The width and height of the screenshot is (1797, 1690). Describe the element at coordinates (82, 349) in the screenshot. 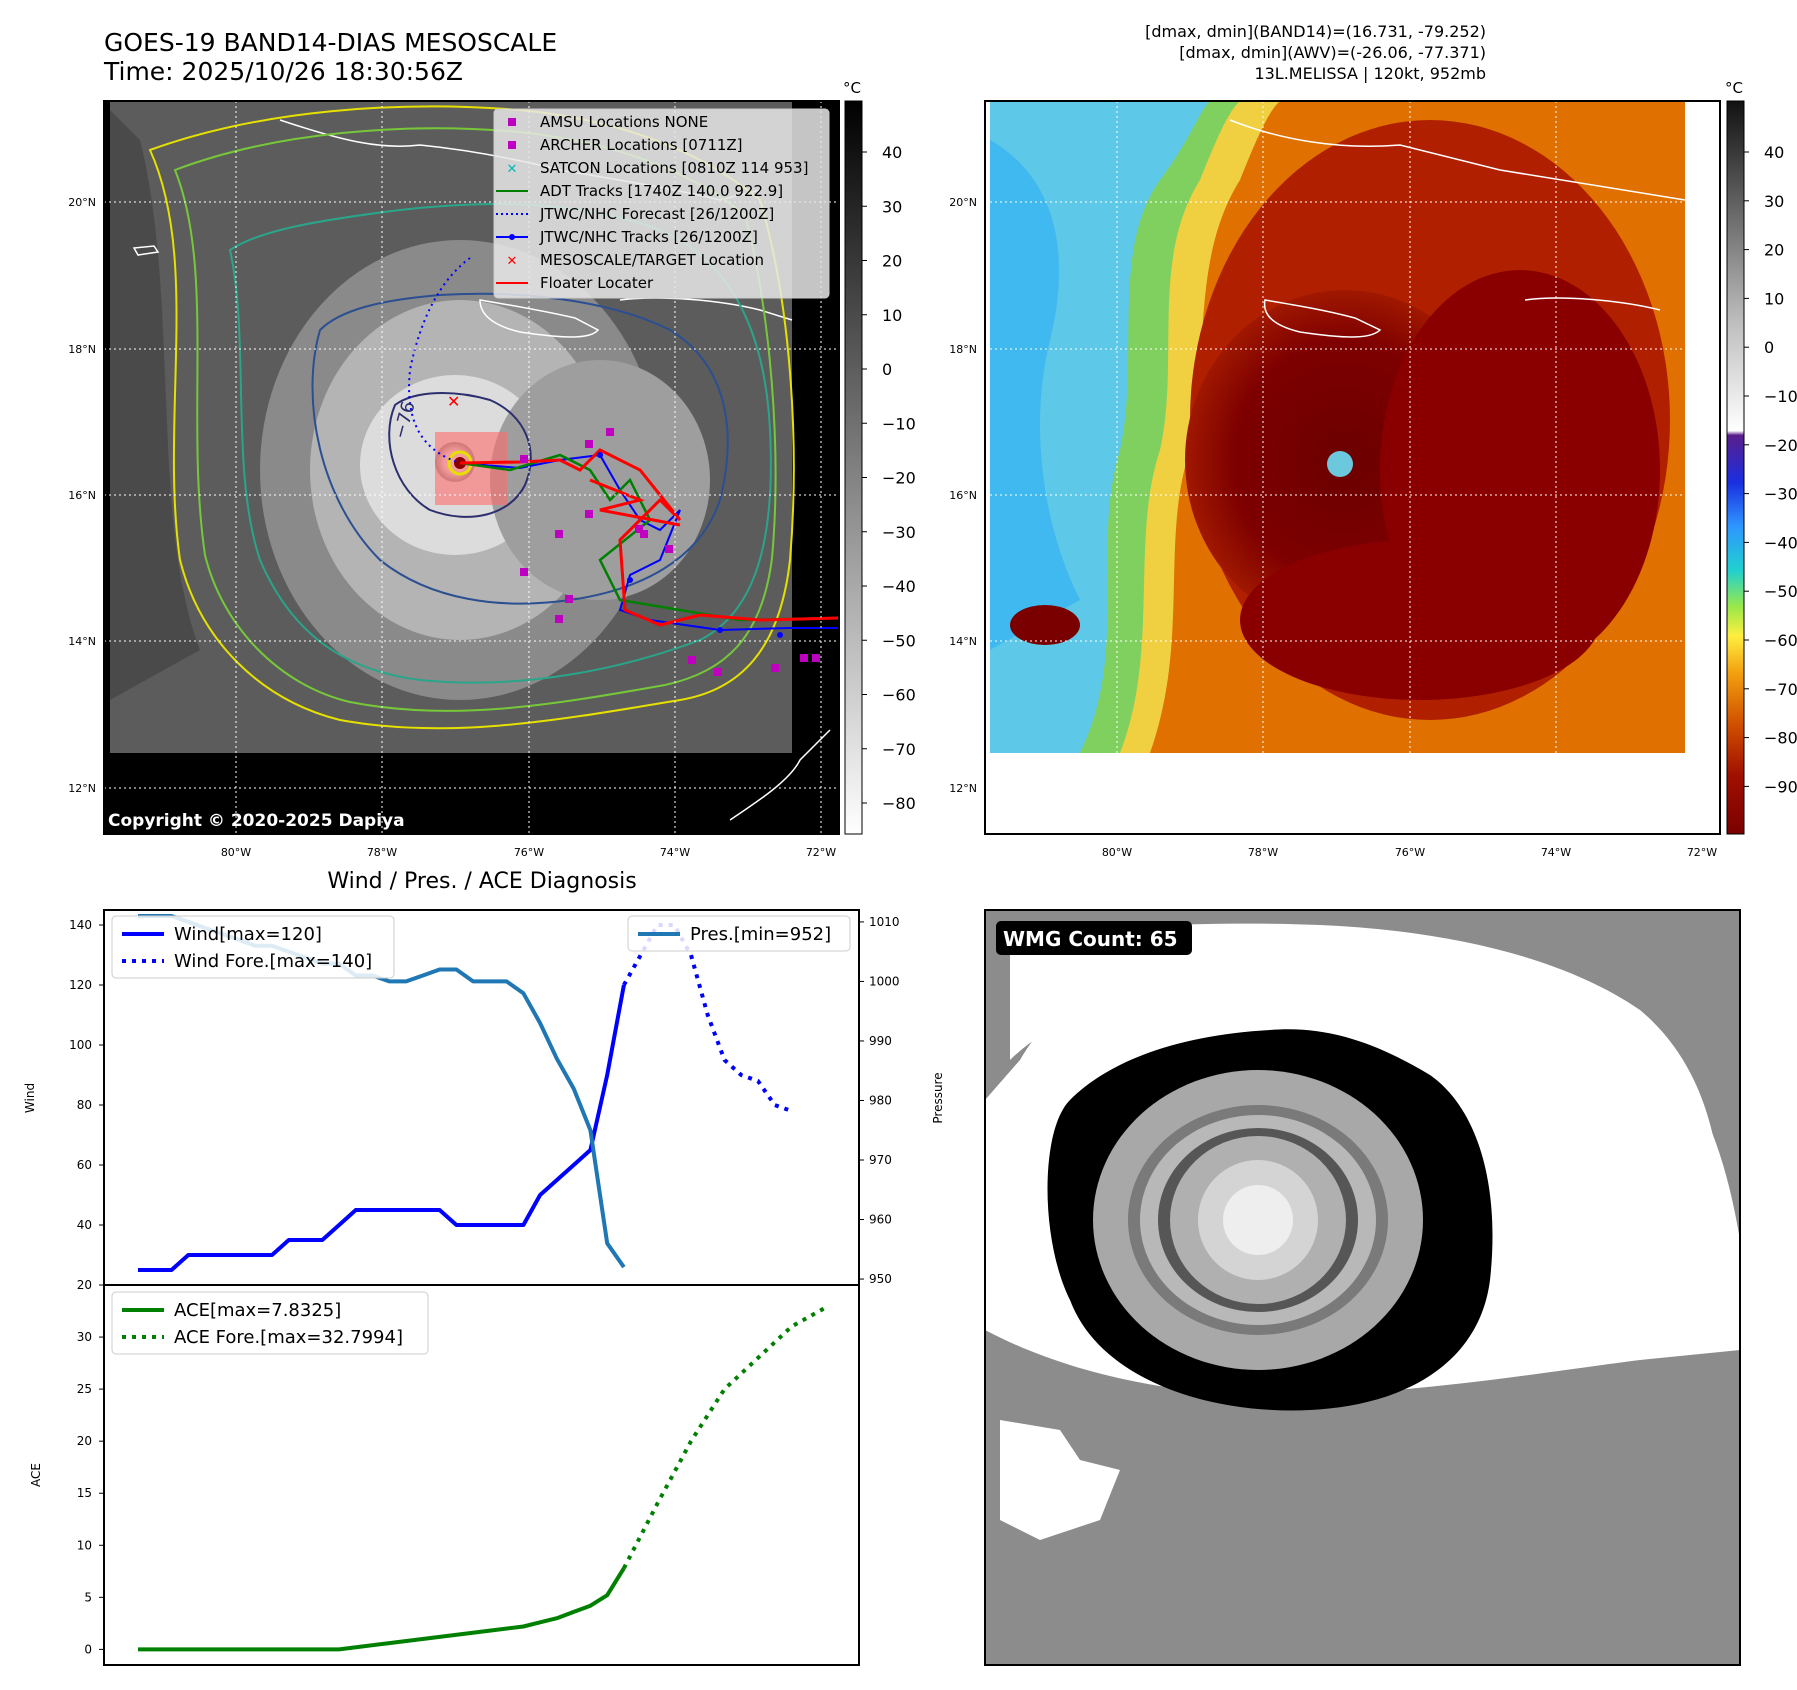

I see `left-map-lat-label: 18°N` at that location.